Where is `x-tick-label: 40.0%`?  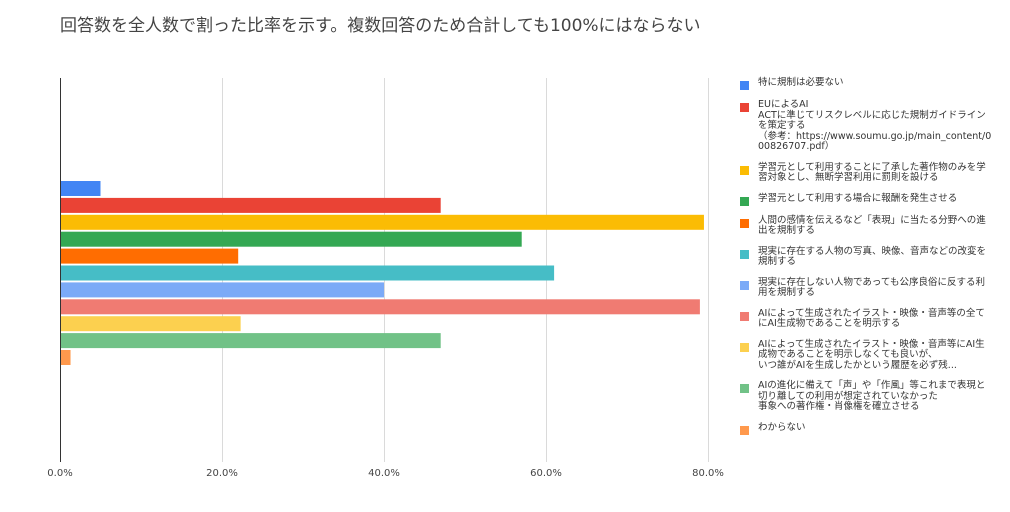
x-tick-label: 40.0% is located at coordinates (384, 473).